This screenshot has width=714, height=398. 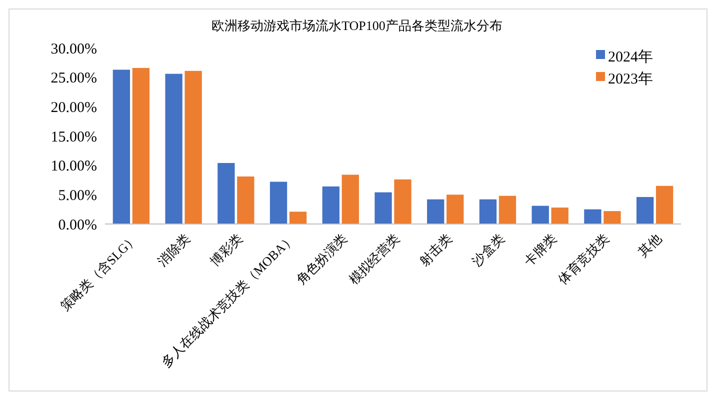 What do you see at coordinates (321, 259) in the screenshot?
I see `x-tick-label: 角色扮演类` at bounding box center [321, 259].